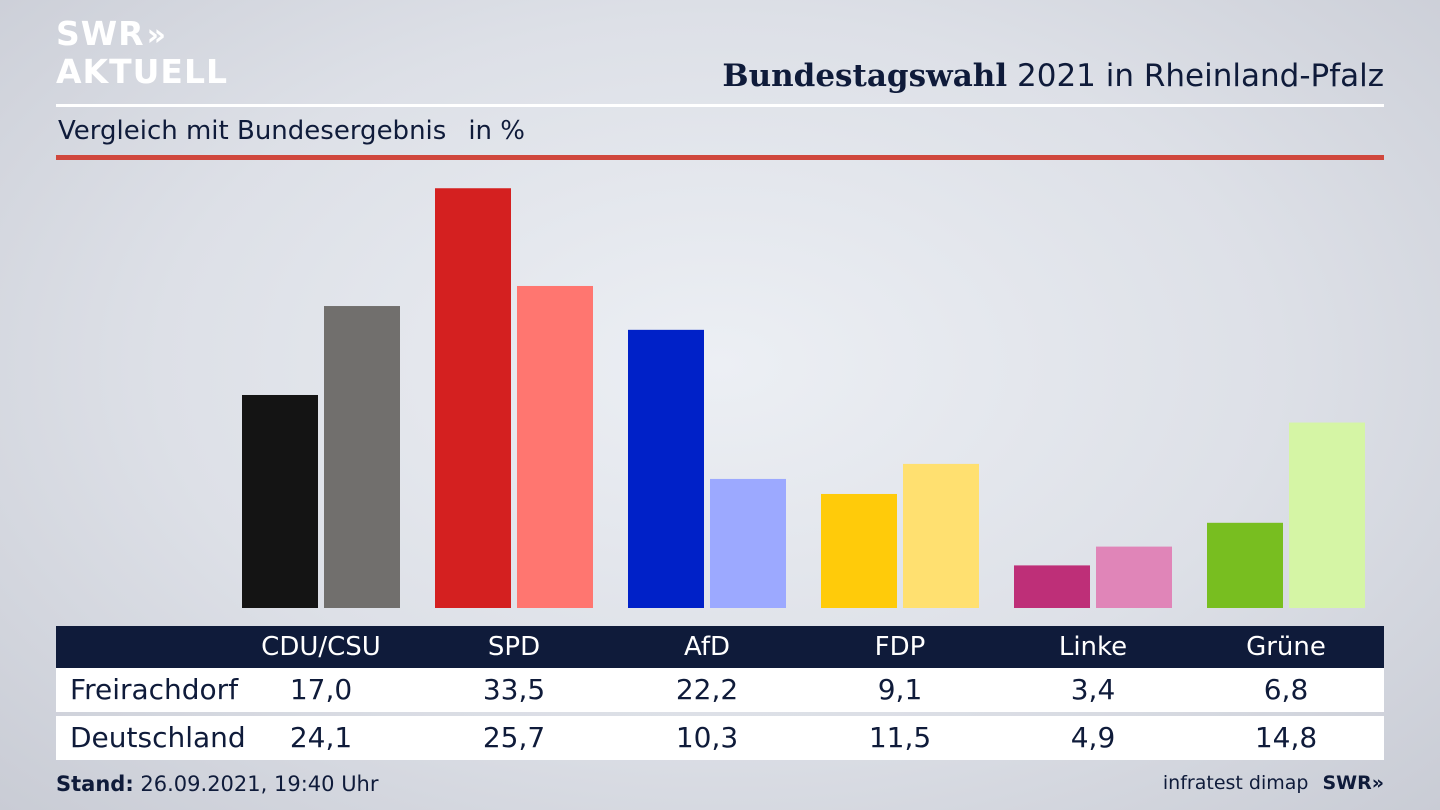 Image resolution: width=1440 pixels, height=810 pixels. I want to click on table-row-deutschland: Deutschland 24,1 25,7 10,3 11,5 4,9 14,8, so click(720, 738).